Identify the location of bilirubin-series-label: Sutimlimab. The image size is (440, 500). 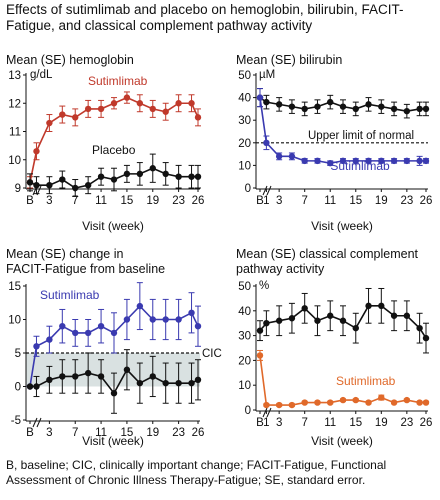
(360, 166).